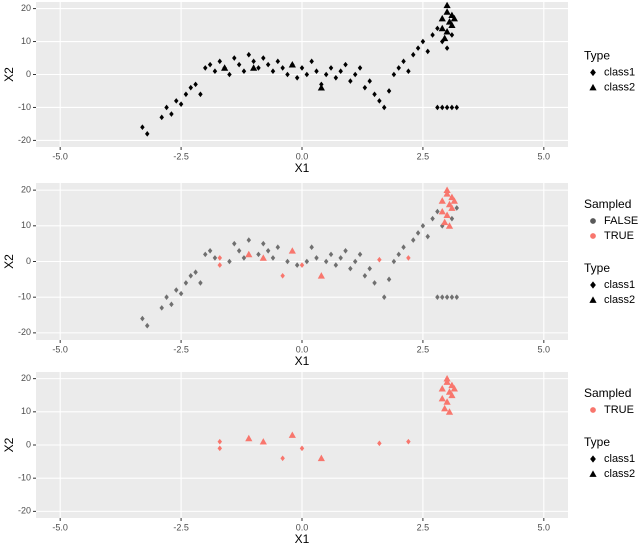  What do you see at coordinates (619, 236) in the screenshot?
I see `legend-label: TRUE` at bounding box center [619, 236].